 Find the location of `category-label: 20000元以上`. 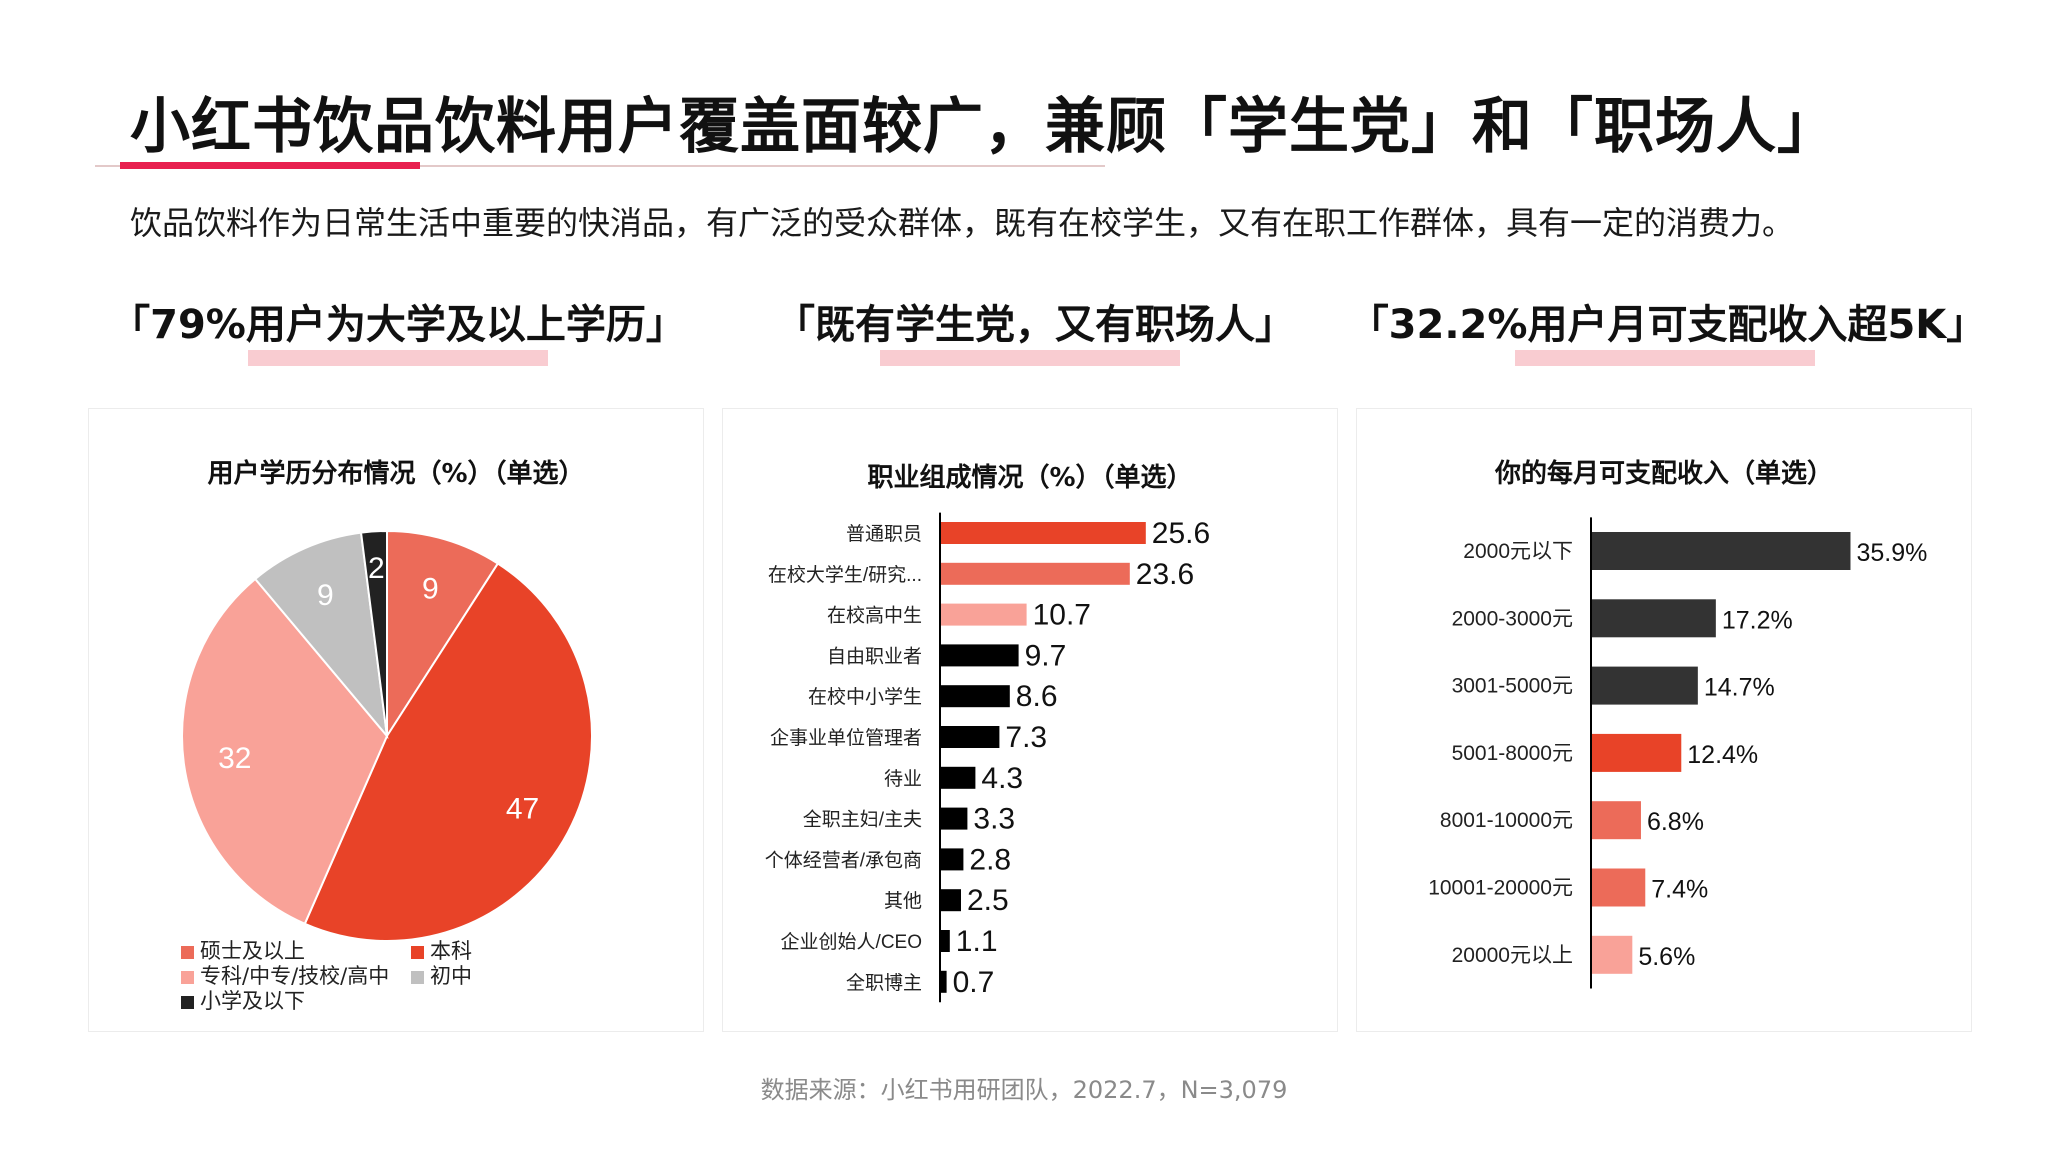

category-label: 20000元以上 is located at coordinates (1512, 955).